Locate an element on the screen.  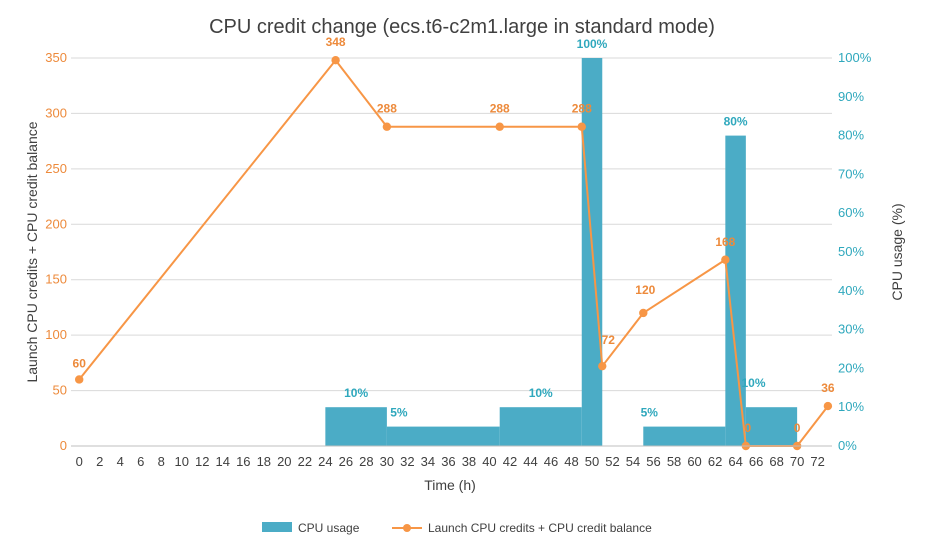
y-left-tick-label: 250 is located at coordinates (56, 168).